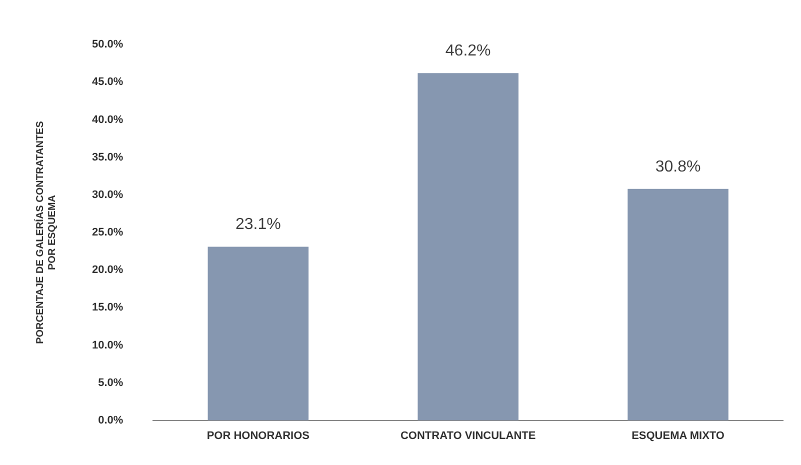 This screenshot has width=801, height=465. I want to click on data-label: 23.1%, so click(258, 225).